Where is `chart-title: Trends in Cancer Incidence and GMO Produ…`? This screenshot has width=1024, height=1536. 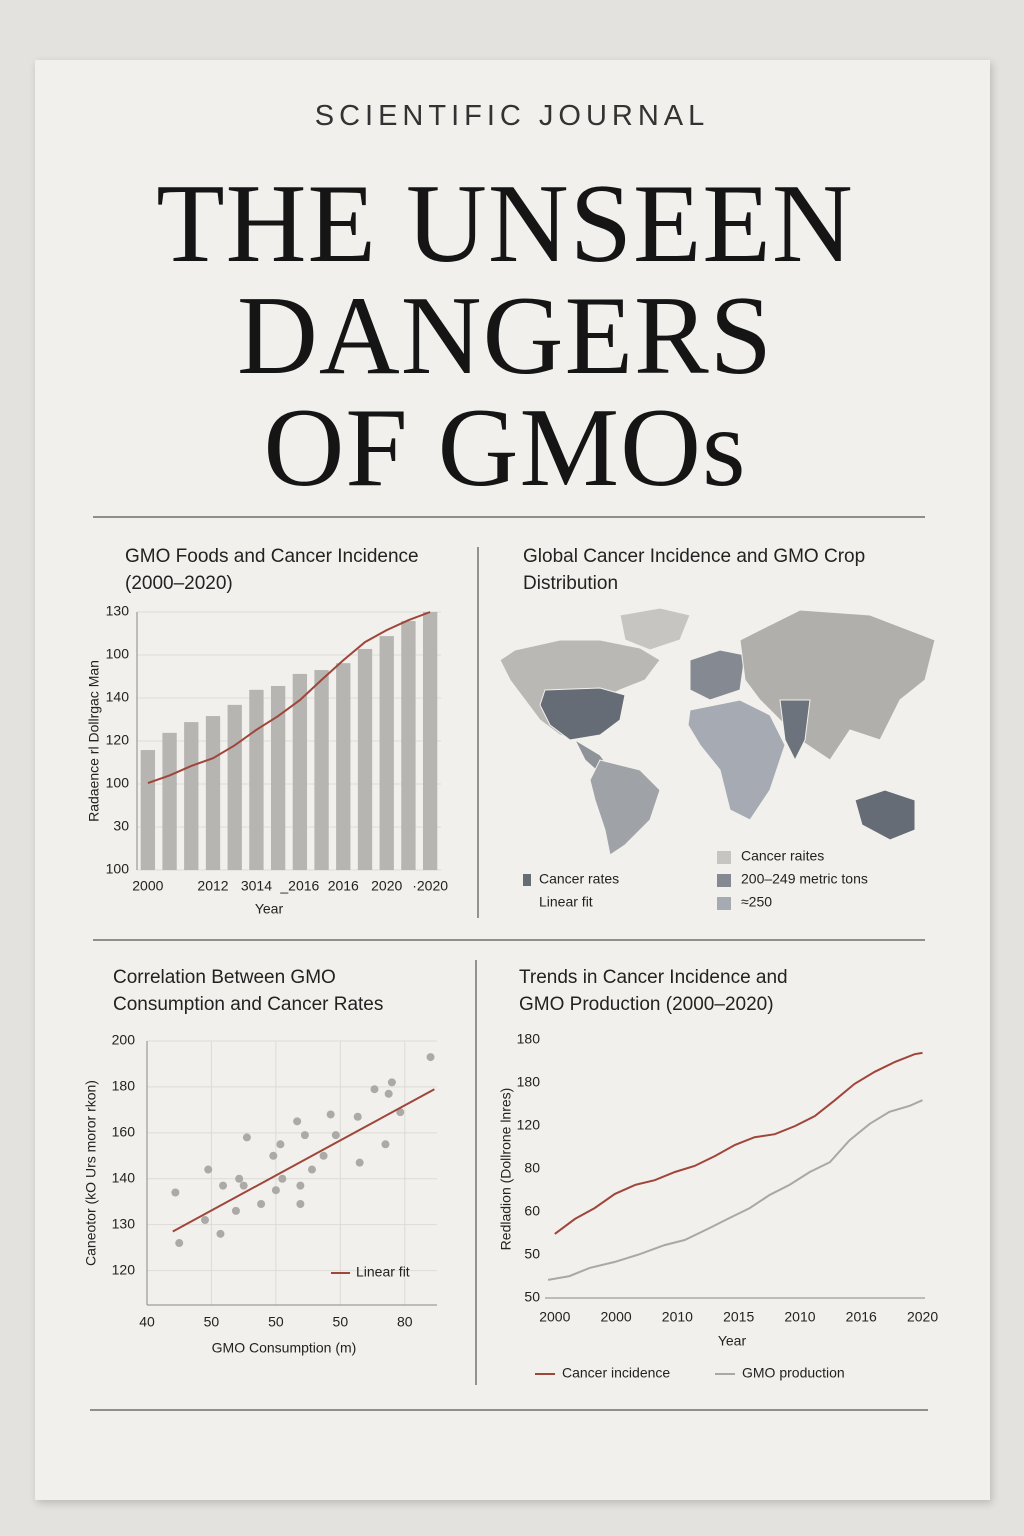
chart-title: Trends in Cancer Incidence and GMO Produ… is located at coordinates (653, 991).